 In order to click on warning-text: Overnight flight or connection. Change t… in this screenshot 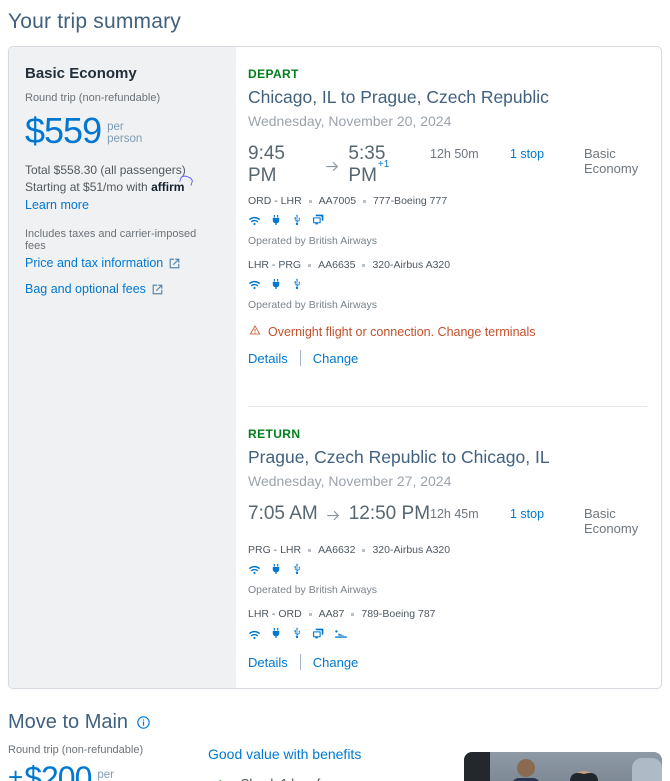, I will do `click(402, 331)`.